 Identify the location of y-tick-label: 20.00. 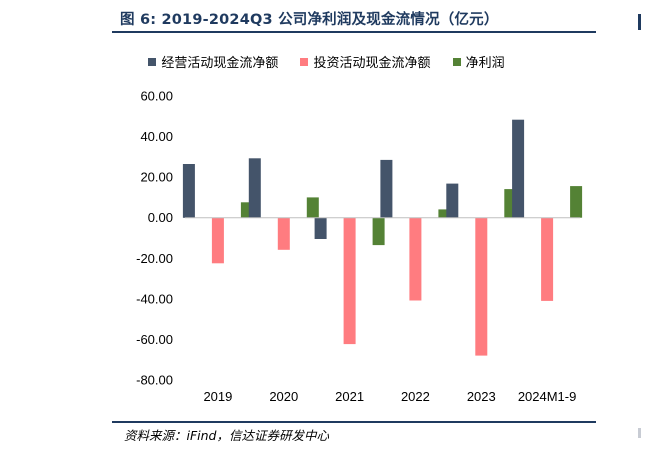
(156, 177).